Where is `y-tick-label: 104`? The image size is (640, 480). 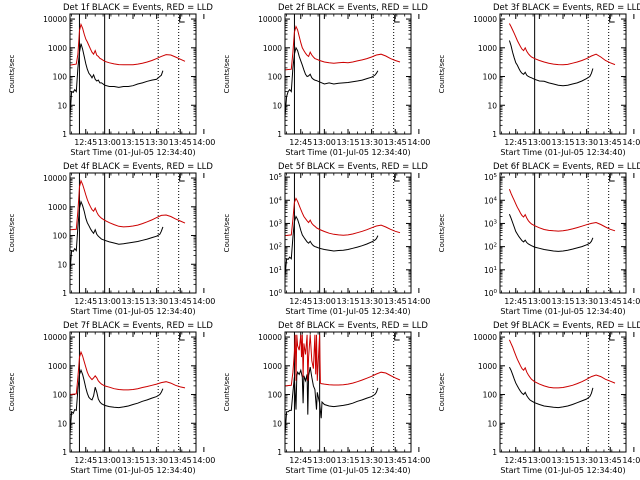
y-tick-label: 104 is located at coordinates (491, 200).